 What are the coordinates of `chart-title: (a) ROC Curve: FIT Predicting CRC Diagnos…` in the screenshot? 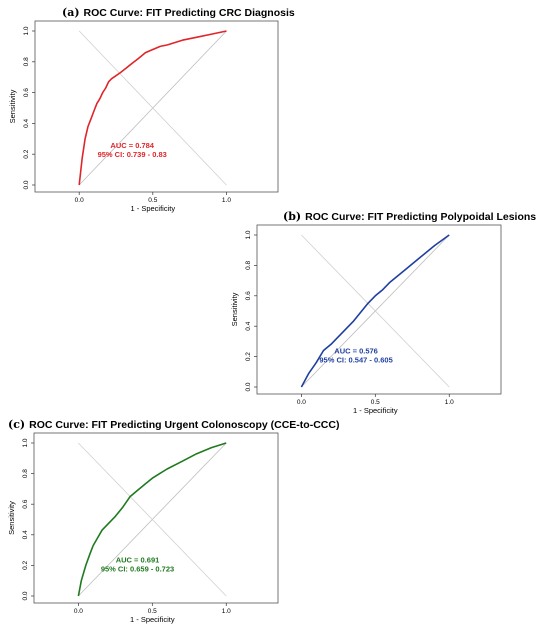 It's located at (178, 12).